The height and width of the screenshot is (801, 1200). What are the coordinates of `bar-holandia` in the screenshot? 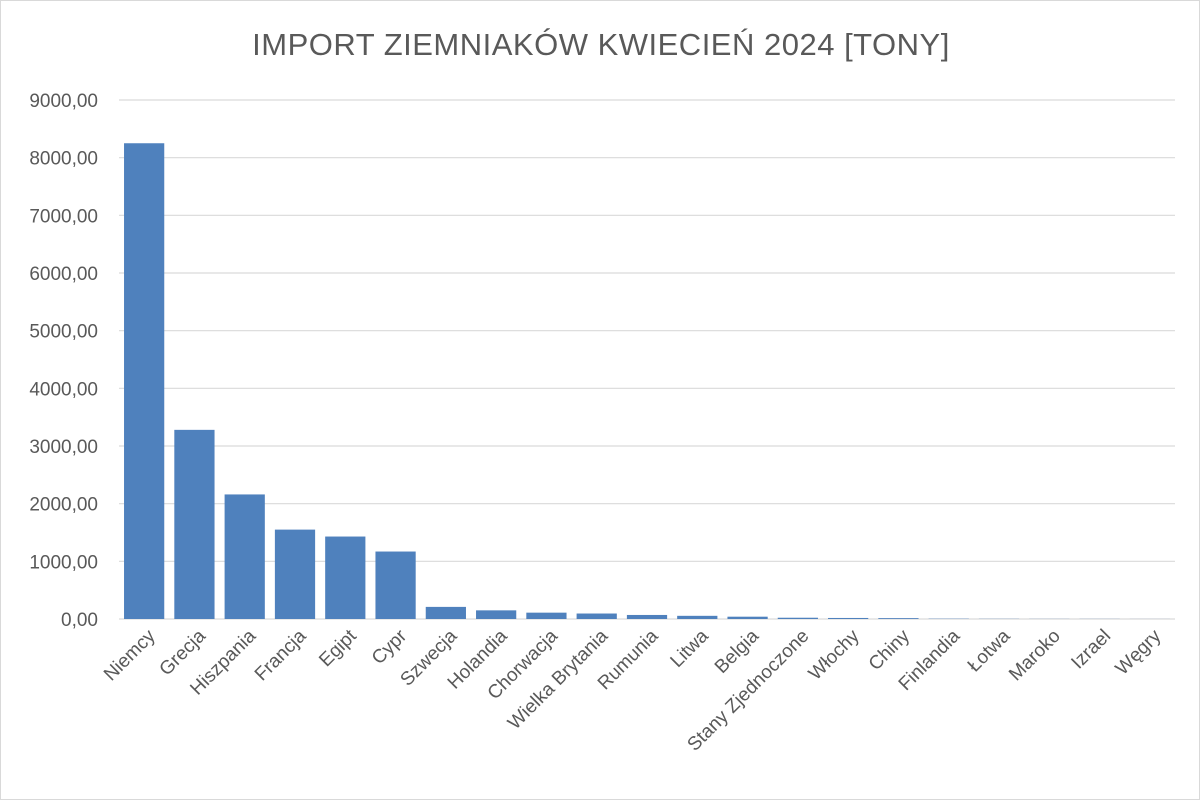 It's located at (496, 614).